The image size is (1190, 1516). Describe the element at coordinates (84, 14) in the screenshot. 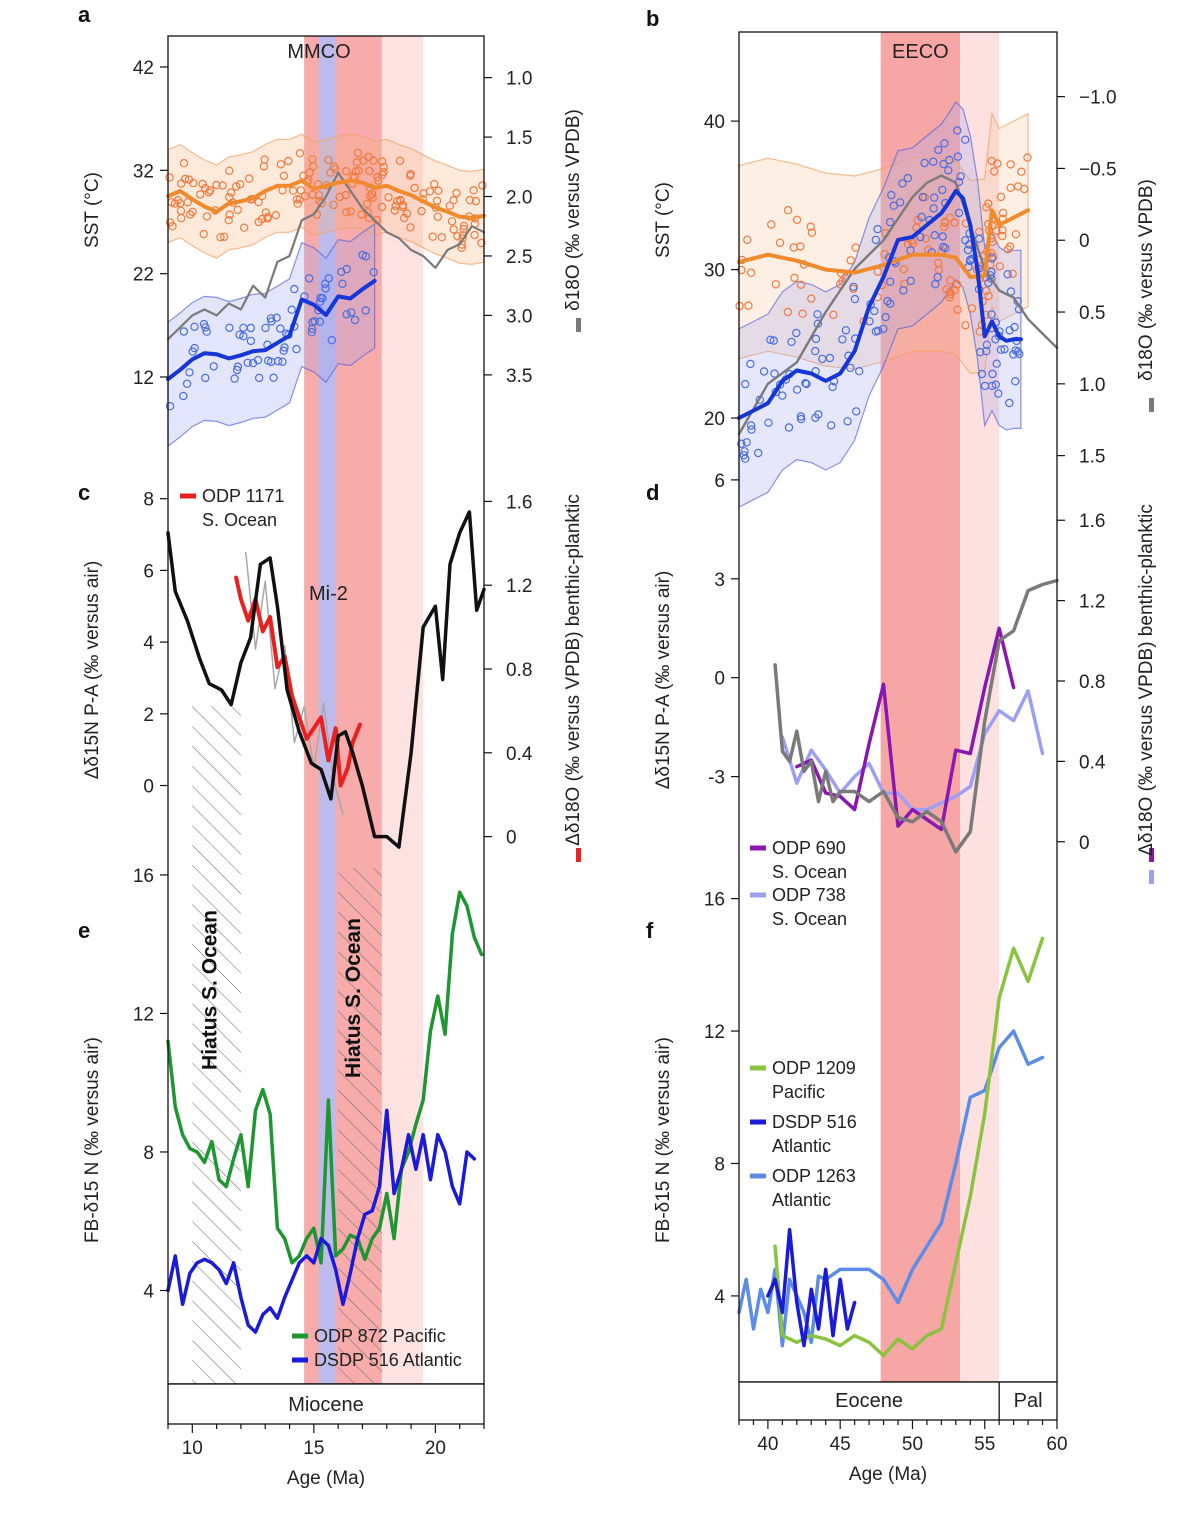

I see `panel-letter-a: a` at that location.